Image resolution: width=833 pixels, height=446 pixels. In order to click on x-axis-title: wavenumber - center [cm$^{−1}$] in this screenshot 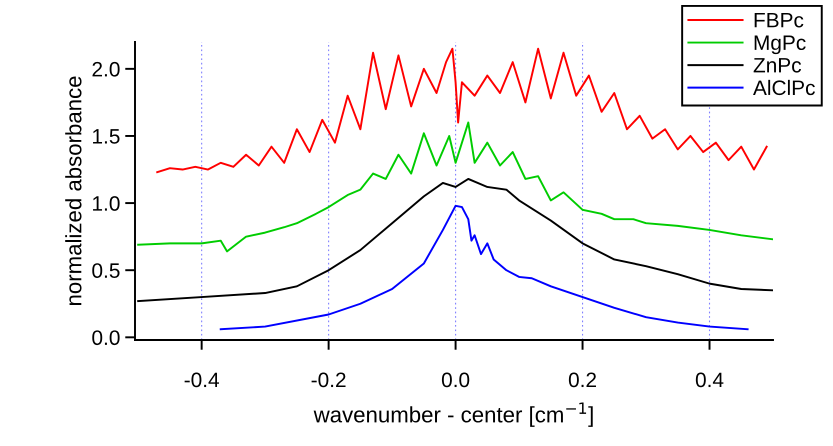, I will do `click(453, 414)`.